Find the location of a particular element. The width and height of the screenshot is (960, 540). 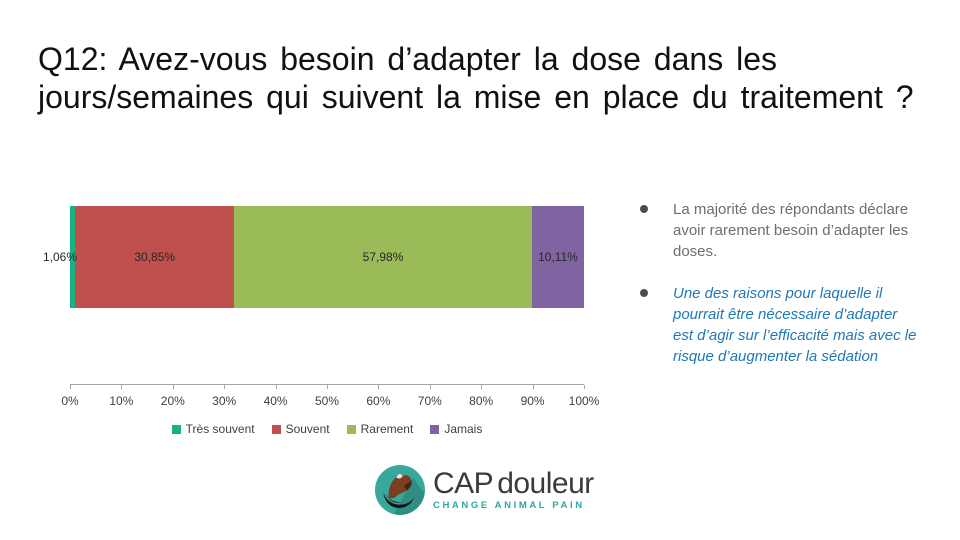

bar-segment-très-souvent is located at coordinates (73, 257).